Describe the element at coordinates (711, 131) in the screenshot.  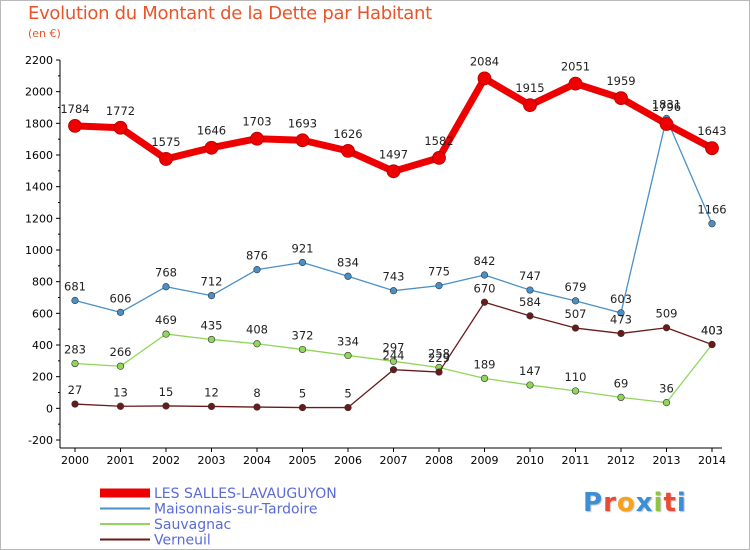
I see `data-label: 1643` at that location.